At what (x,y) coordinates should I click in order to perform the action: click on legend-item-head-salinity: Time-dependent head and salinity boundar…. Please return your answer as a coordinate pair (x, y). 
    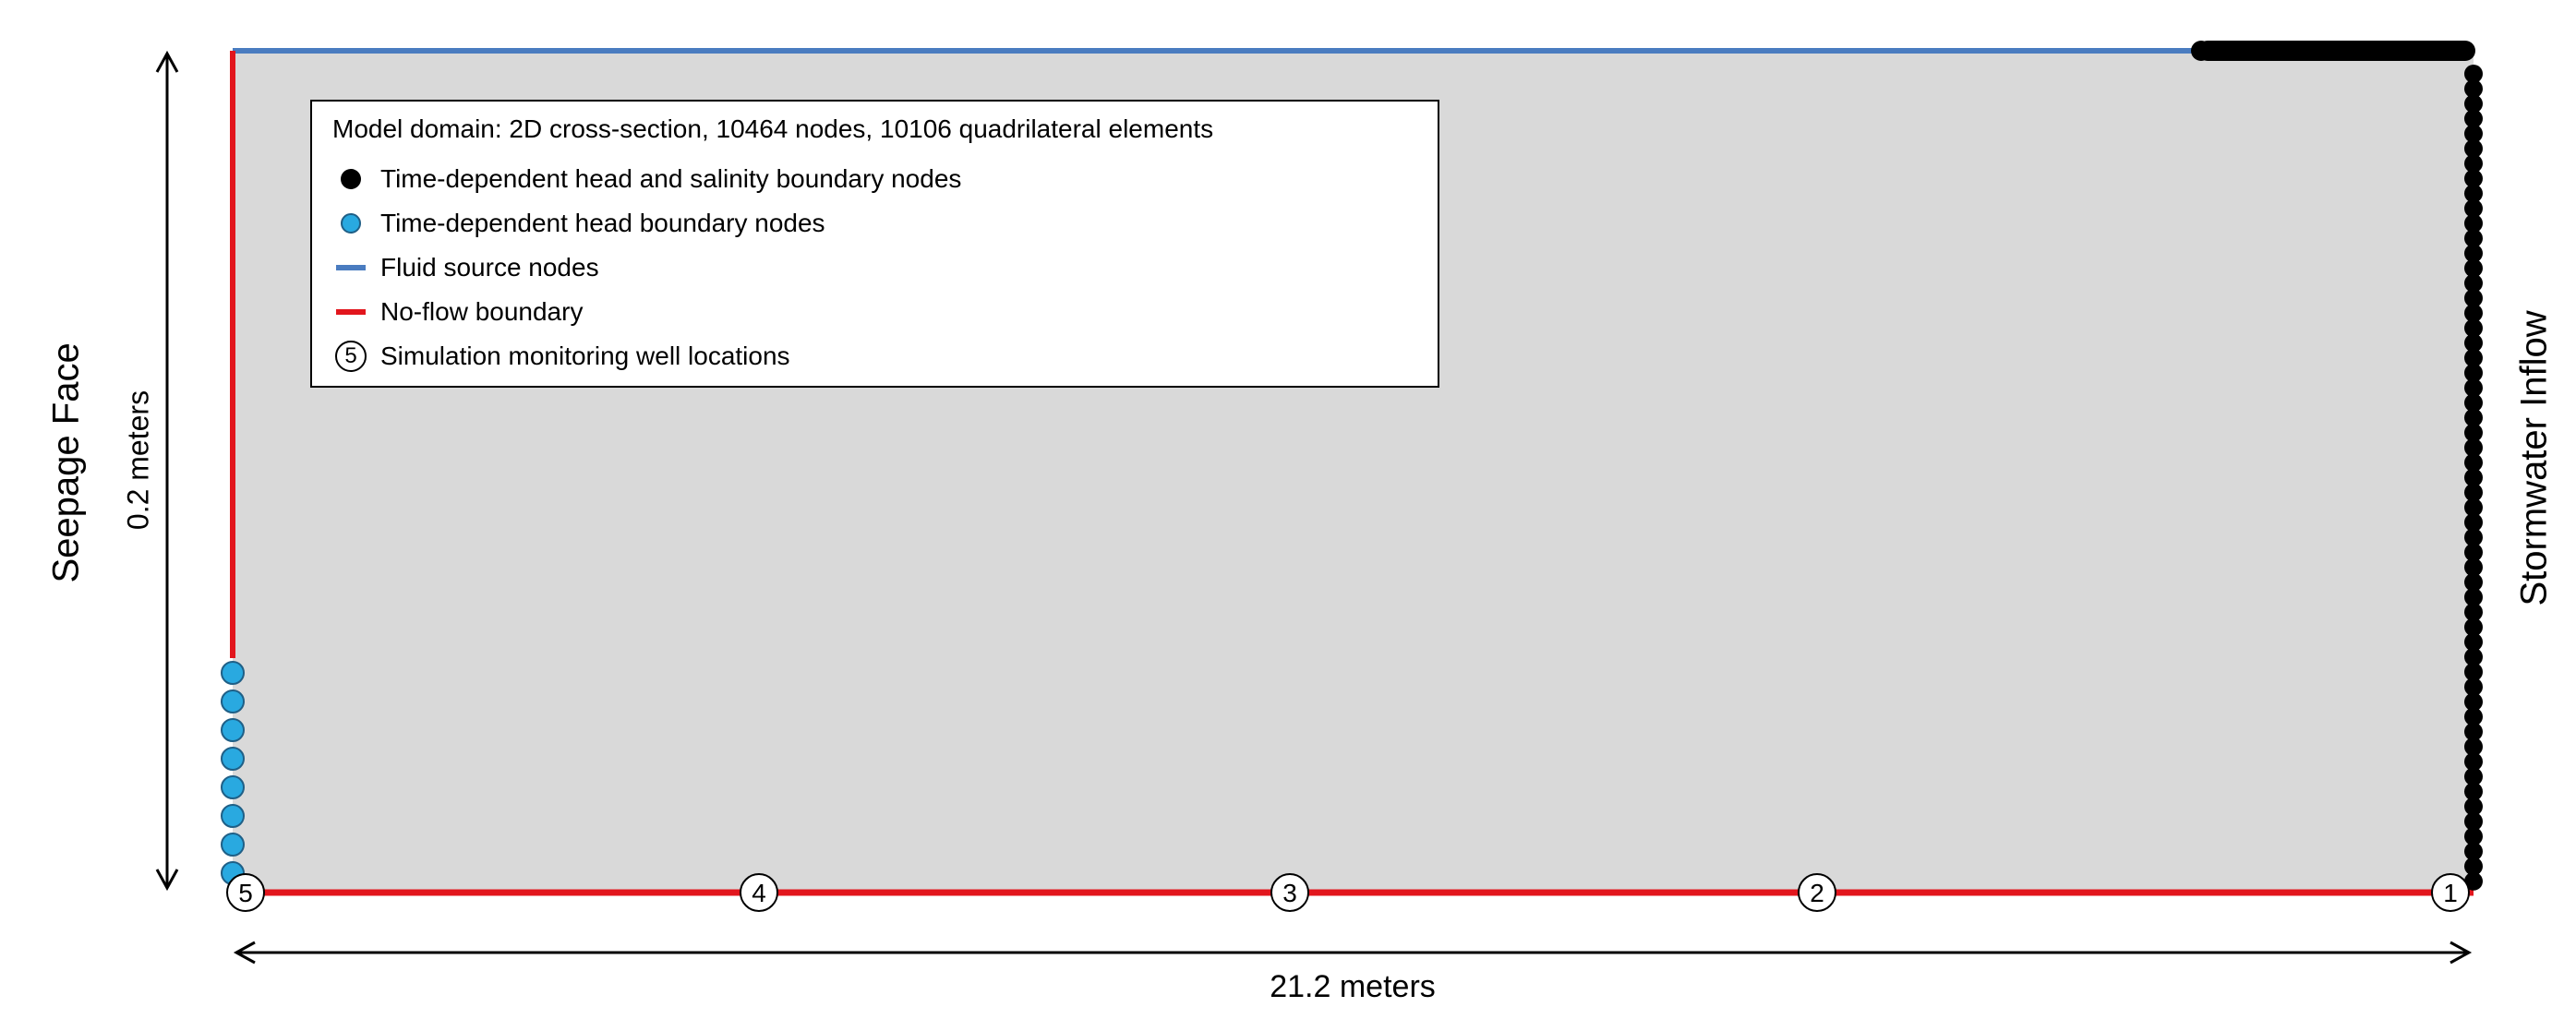
    Looking at the image, I should click on (646, 179).